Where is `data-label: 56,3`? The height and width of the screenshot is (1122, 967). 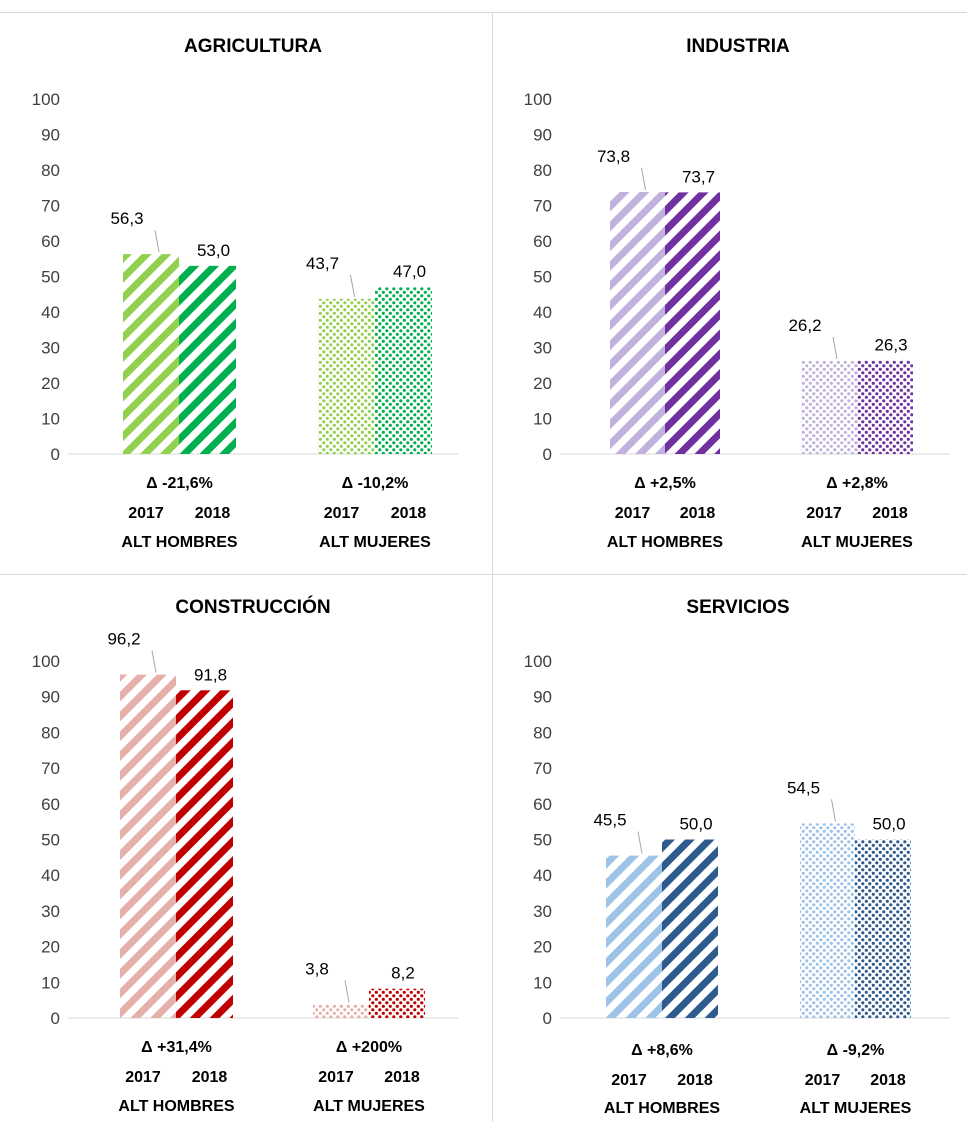
data-label: 56,3 is located at coordinates (126, 218).